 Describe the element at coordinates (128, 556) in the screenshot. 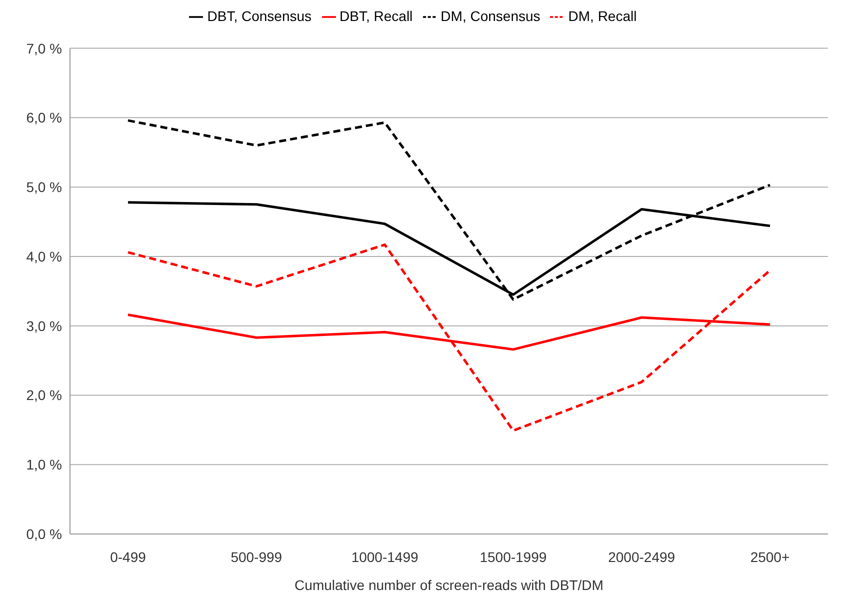

I see `x-tick-label: 0-499` at that location.